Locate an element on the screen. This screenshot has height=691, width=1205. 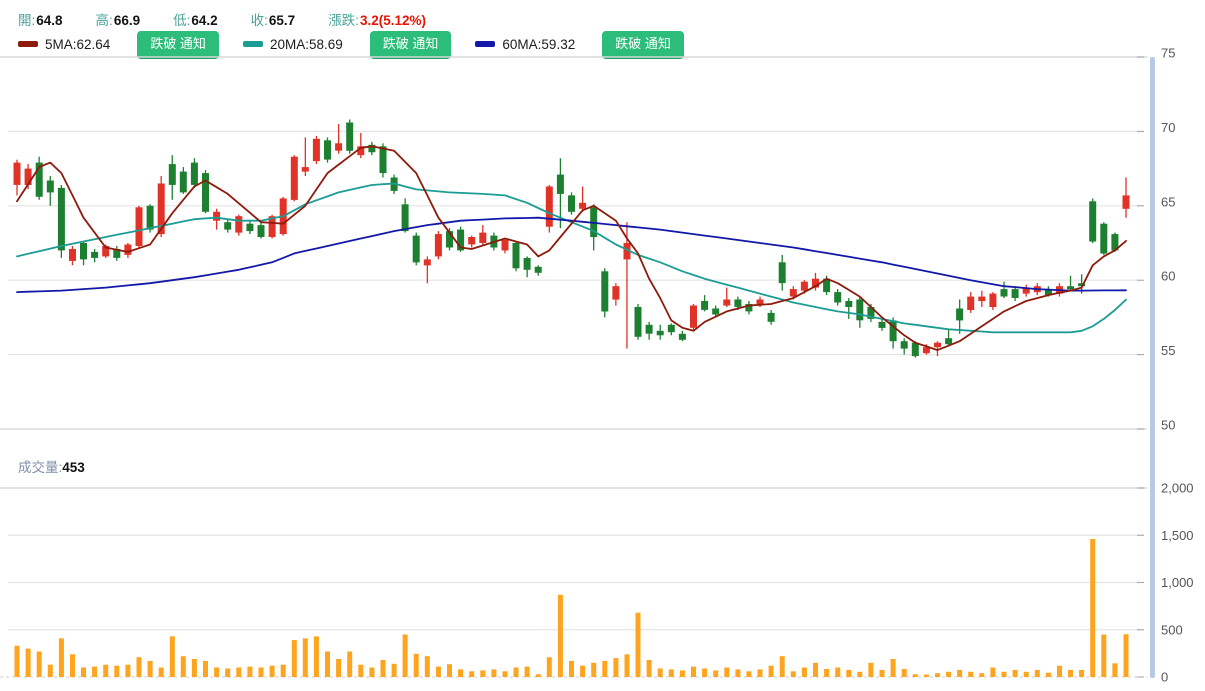
quote-change: 漲跌: 3.2(5.12%) is located at coordinates (377, 19).